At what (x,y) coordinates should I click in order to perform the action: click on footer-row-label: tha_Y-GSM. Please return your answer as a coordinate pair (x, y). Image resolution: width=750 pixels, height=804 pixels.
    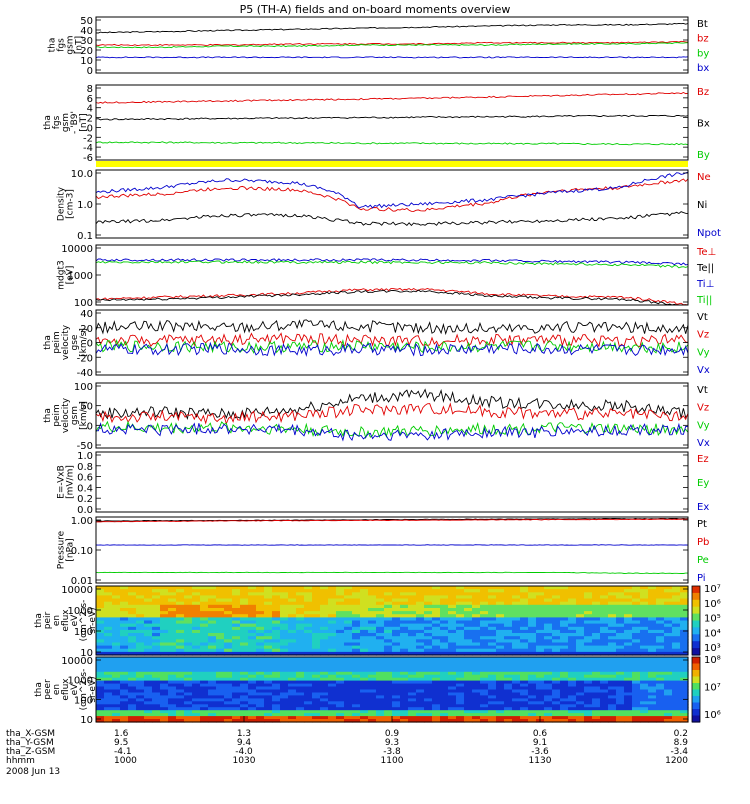
    Looking at the image, I should click on (30, 743).